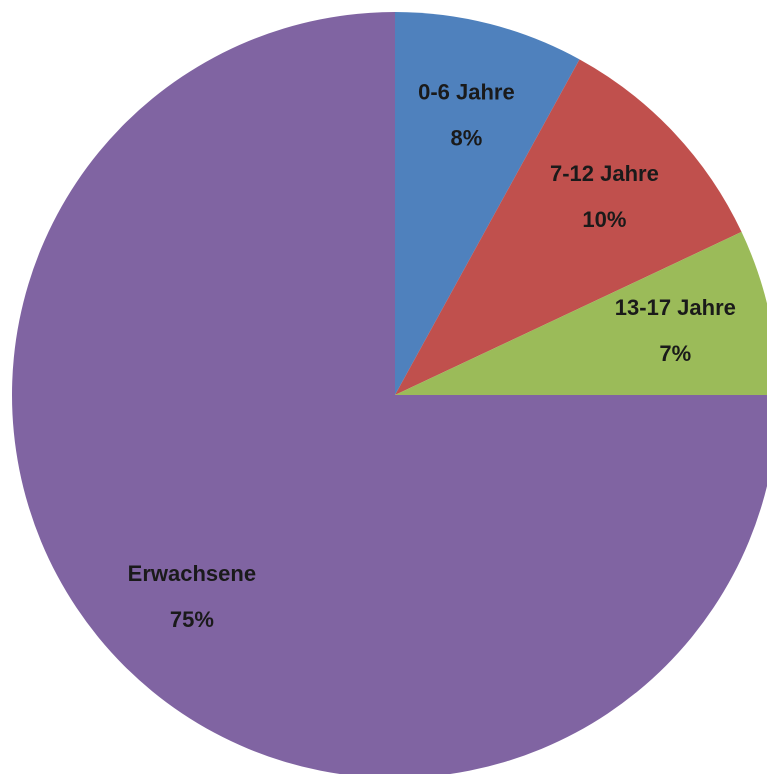 This screenshot has width=767, height=774. Describe the element at coordinates (192, 573) in the screenshot. I see `slice-category-label: Erwachsene` at that location.